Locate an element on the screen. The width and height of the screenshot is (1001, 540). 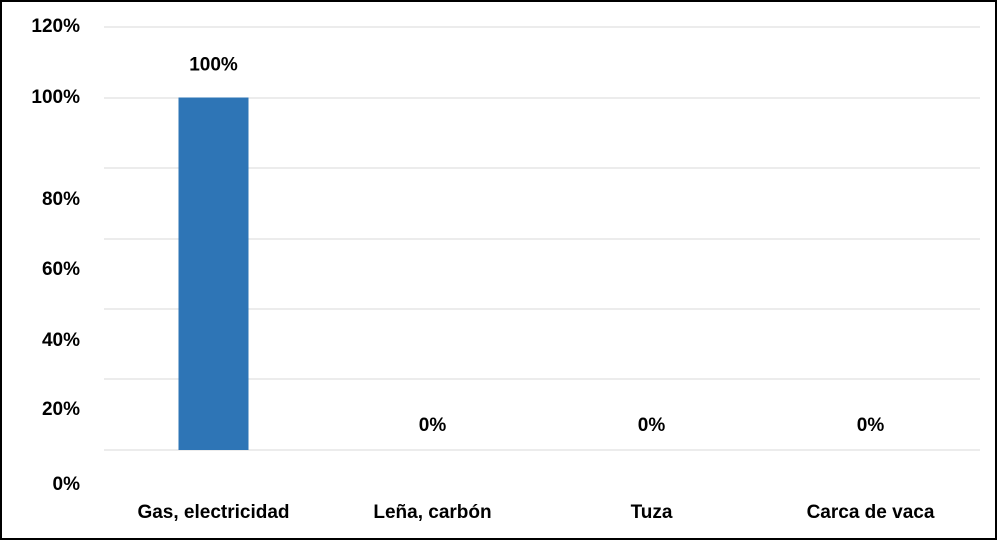
y-tick-label: 100% is located at coordinates (55, 97).